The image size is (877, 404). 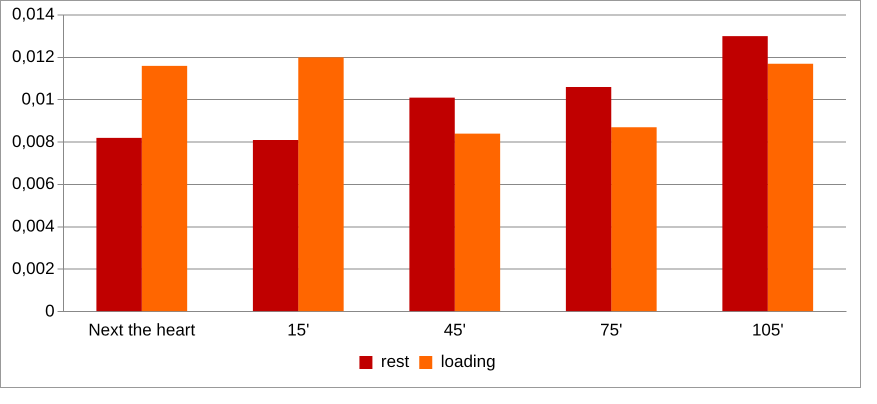 What do you see at coordinates (33, 184) in the screenshot?
I see `y-tick-label: 0,006` at bounding box center [33, 184].